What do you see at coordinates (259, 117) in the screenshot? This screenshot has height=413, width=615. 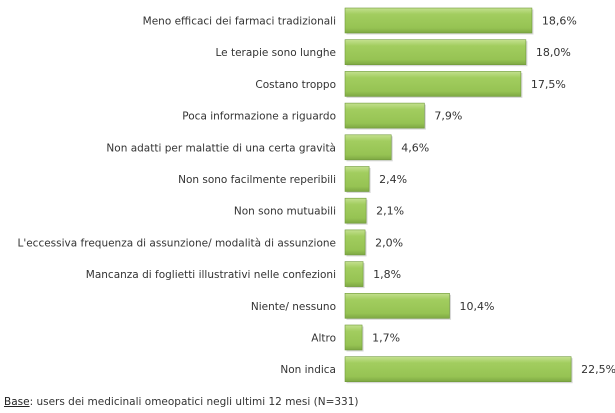 I see `category-label: Poca informazione a riguardo` at bounding box center [259, 117].